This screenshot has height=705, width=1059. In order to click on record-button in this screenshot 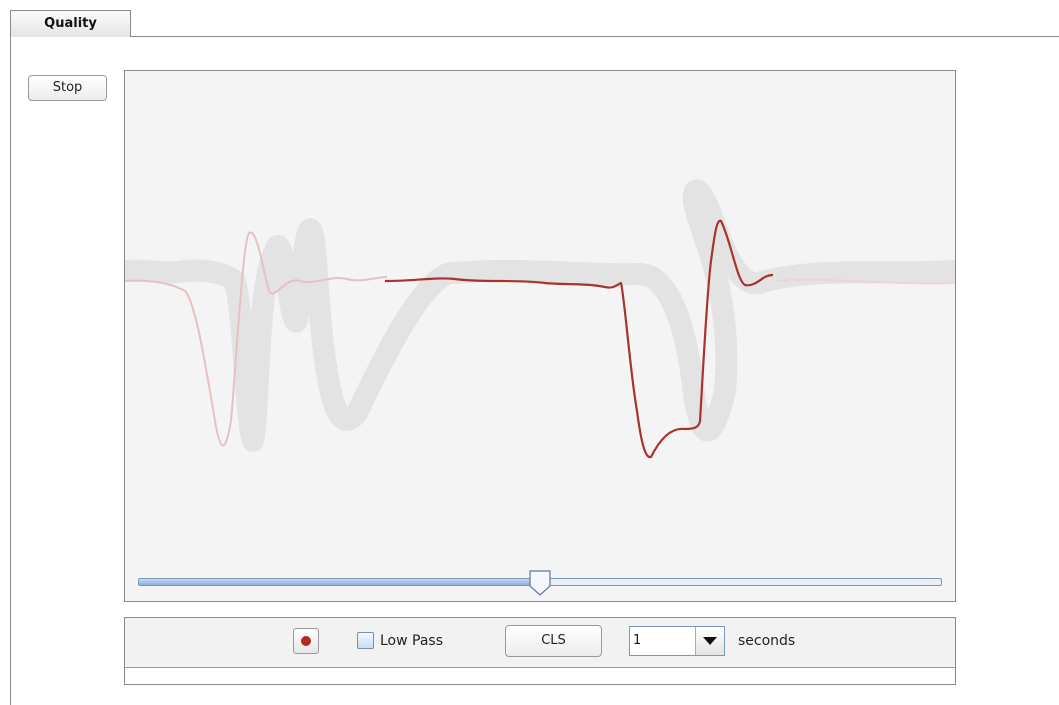, I will do `click(306, 641)`.